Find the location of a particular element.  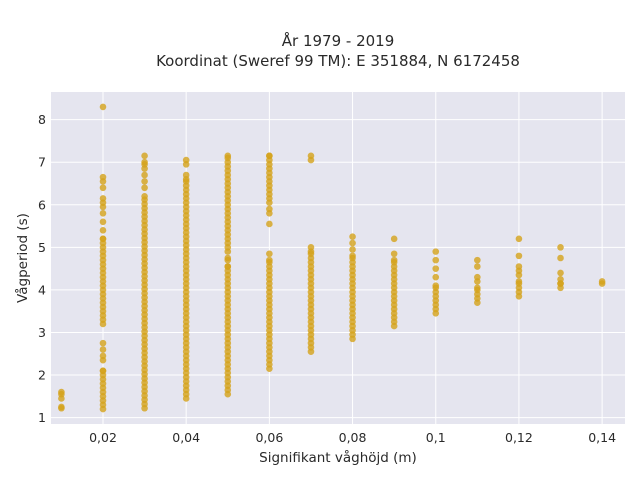

x-tick-label: 0,1 is located at coordinates (436, 437).